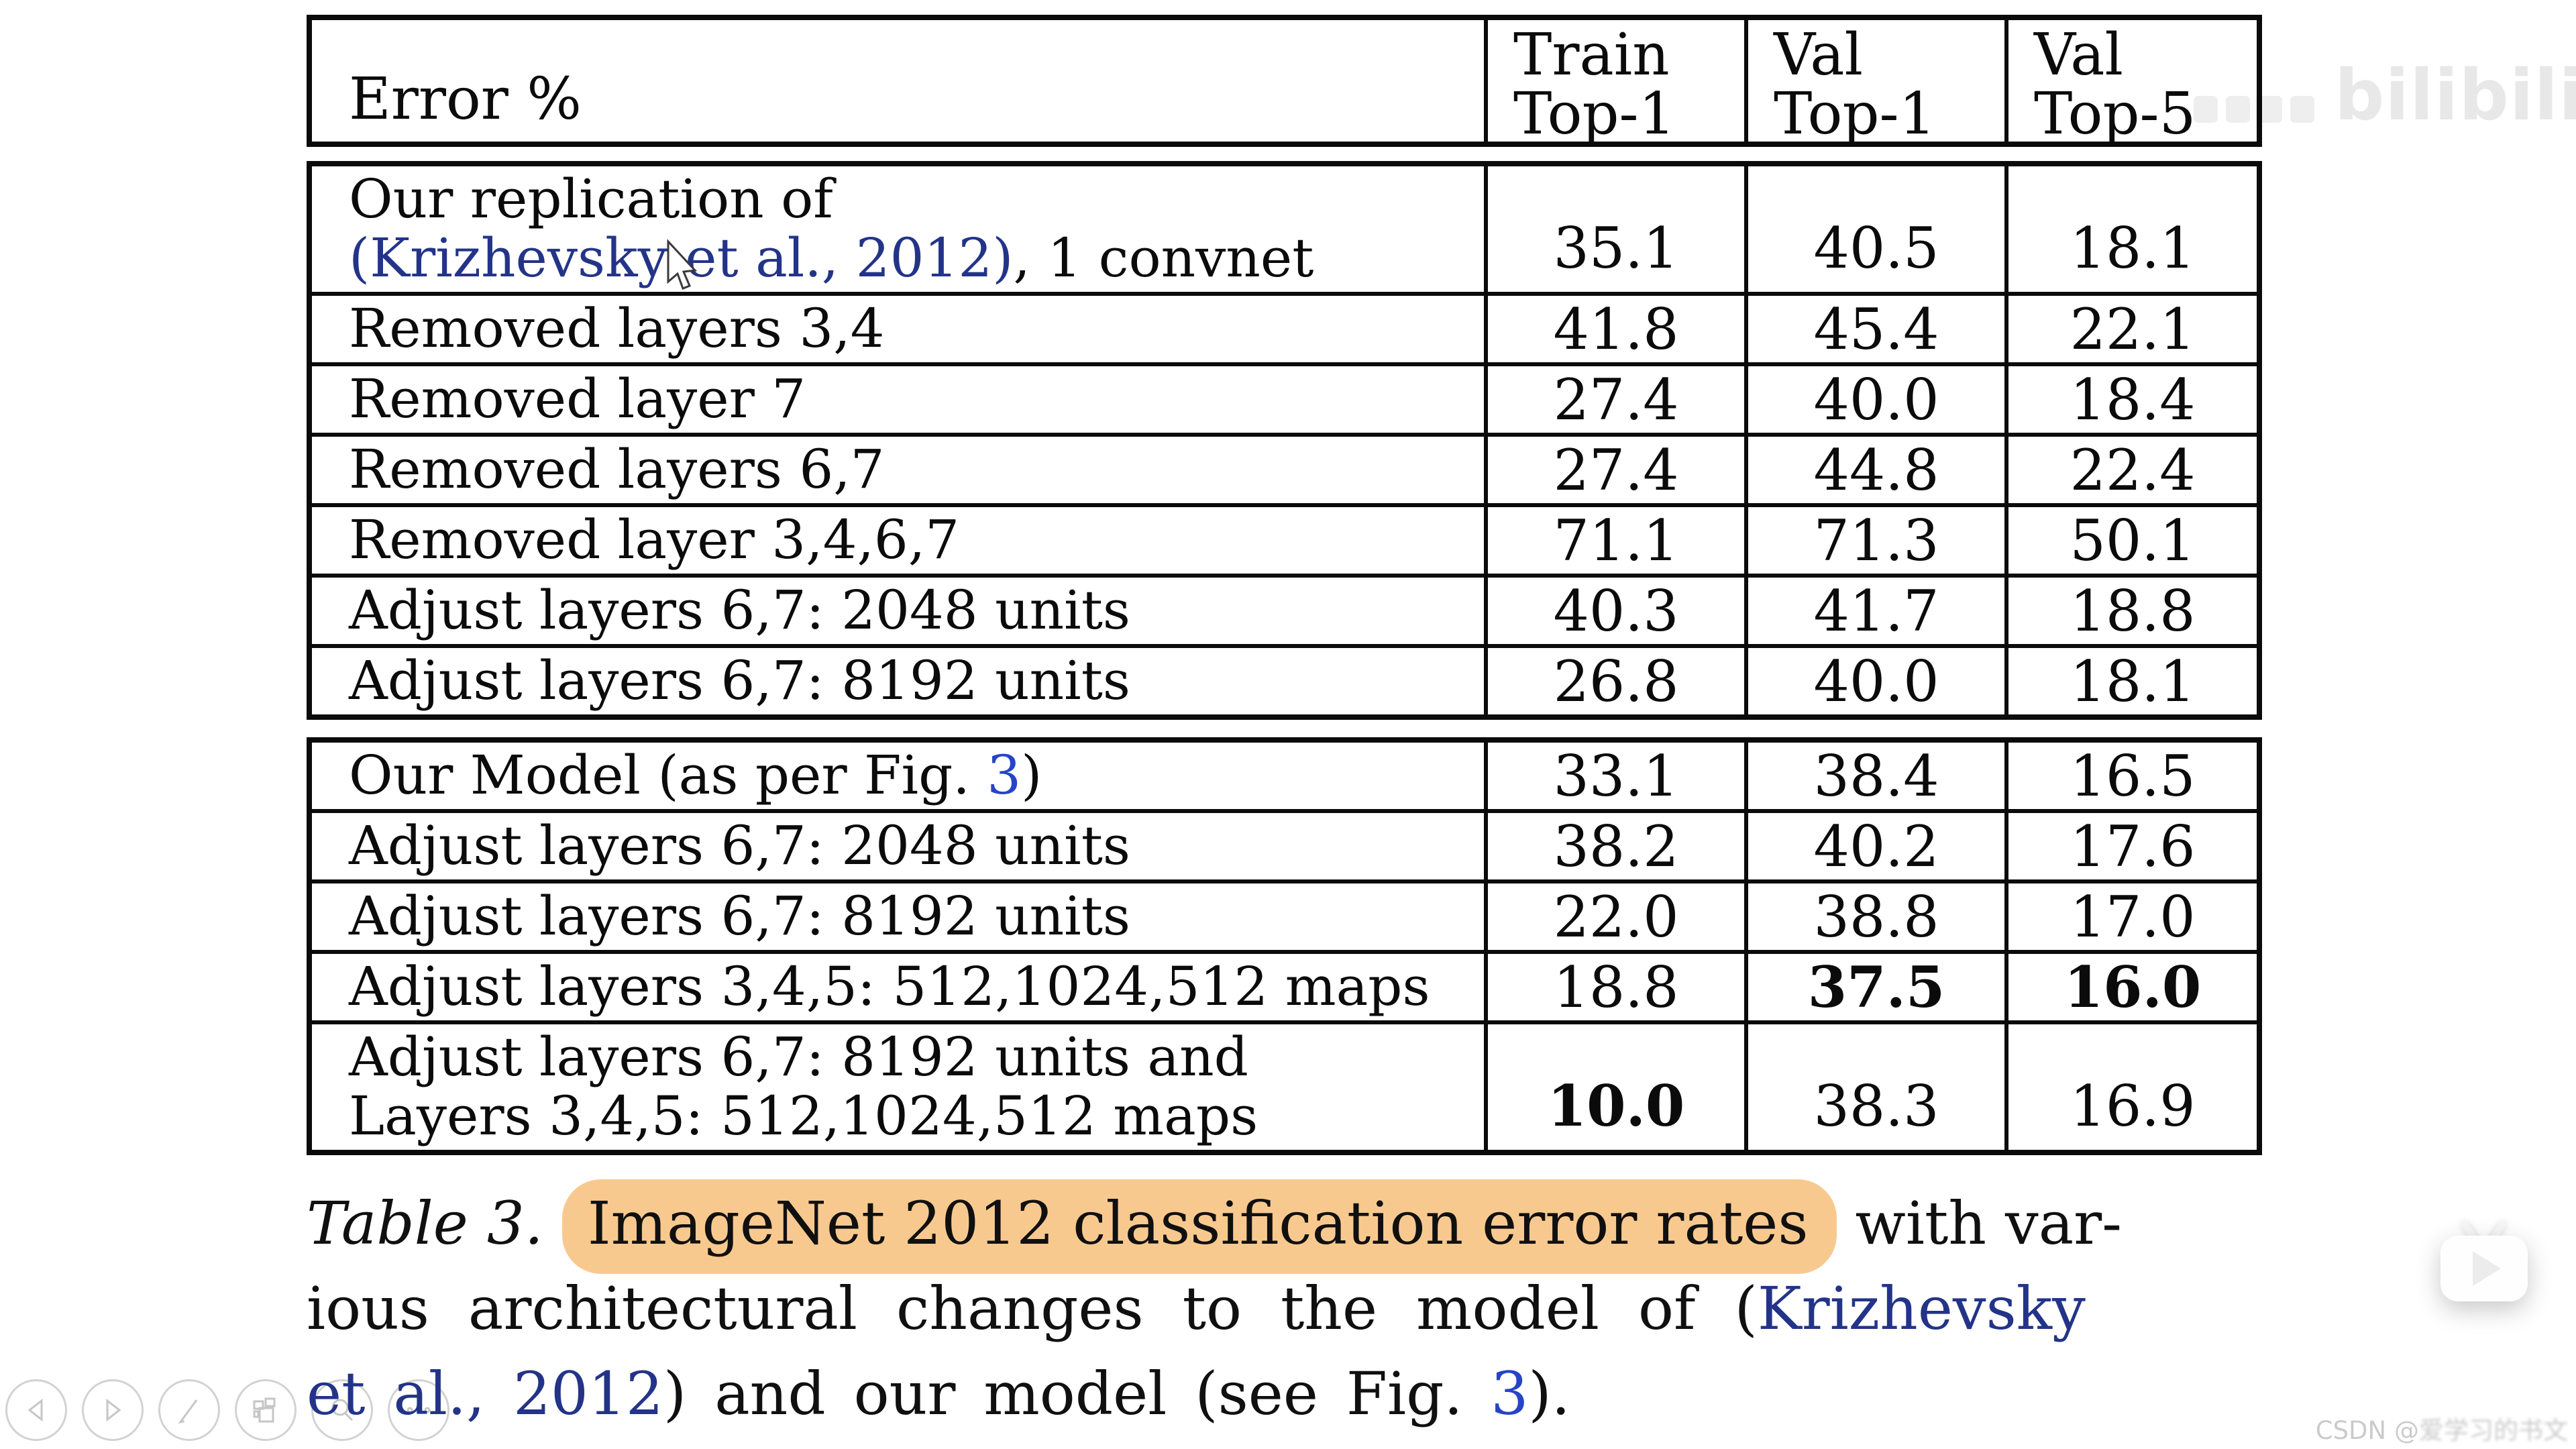  What do you see at coordinates (342, 1410) in the screenshot?
I see `magnifier-button` at bounding box center [342, 1410].